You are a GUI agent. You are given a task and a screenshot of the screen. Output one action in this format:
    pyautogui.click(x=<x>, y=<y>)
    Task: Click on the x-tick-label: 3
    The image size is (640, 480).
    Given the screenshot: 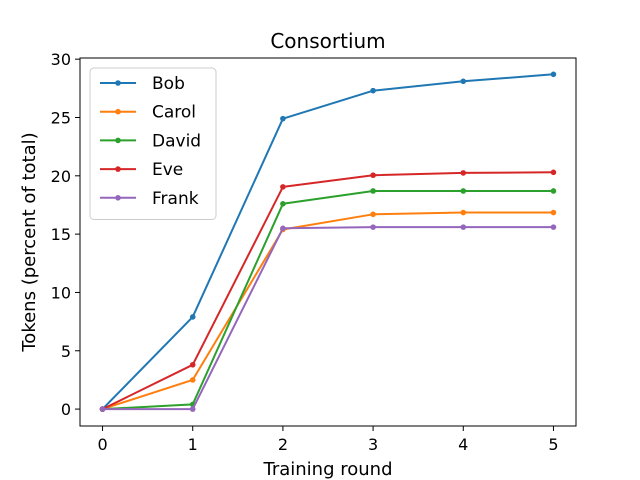 What is the action you would take?
    pyautogui.click(x=373, y=444)
    